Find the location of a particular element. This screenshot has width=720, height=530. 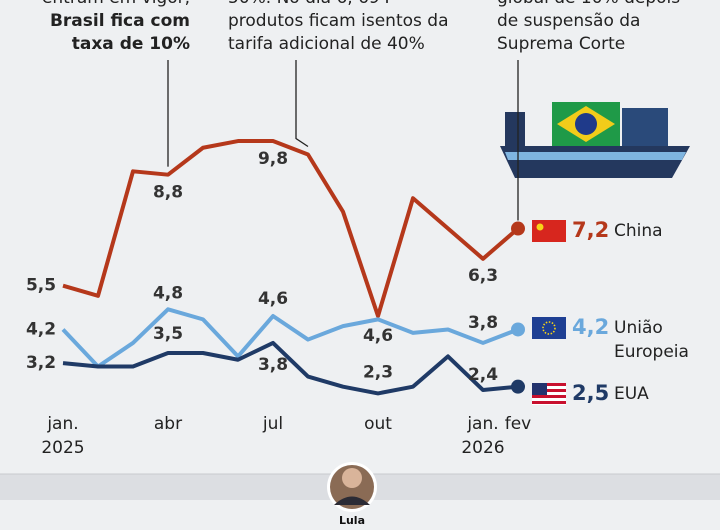

flag-china is located at coordinates (549, 231).